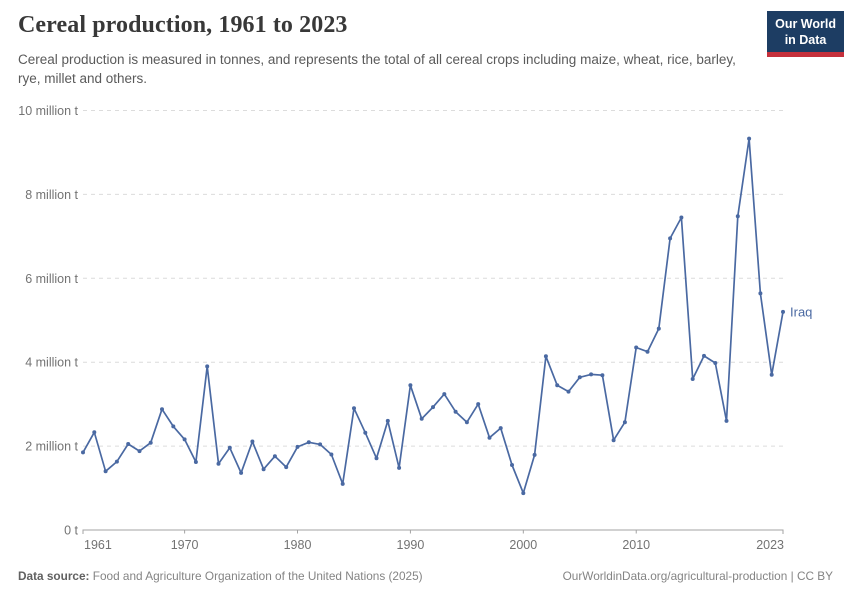 The width and height of the screenshot is (850, 600). What do you see at coordinates (411, 545) in the screenshot?
I see `x-tick-label: 1990` at bounding box center [411, 545].